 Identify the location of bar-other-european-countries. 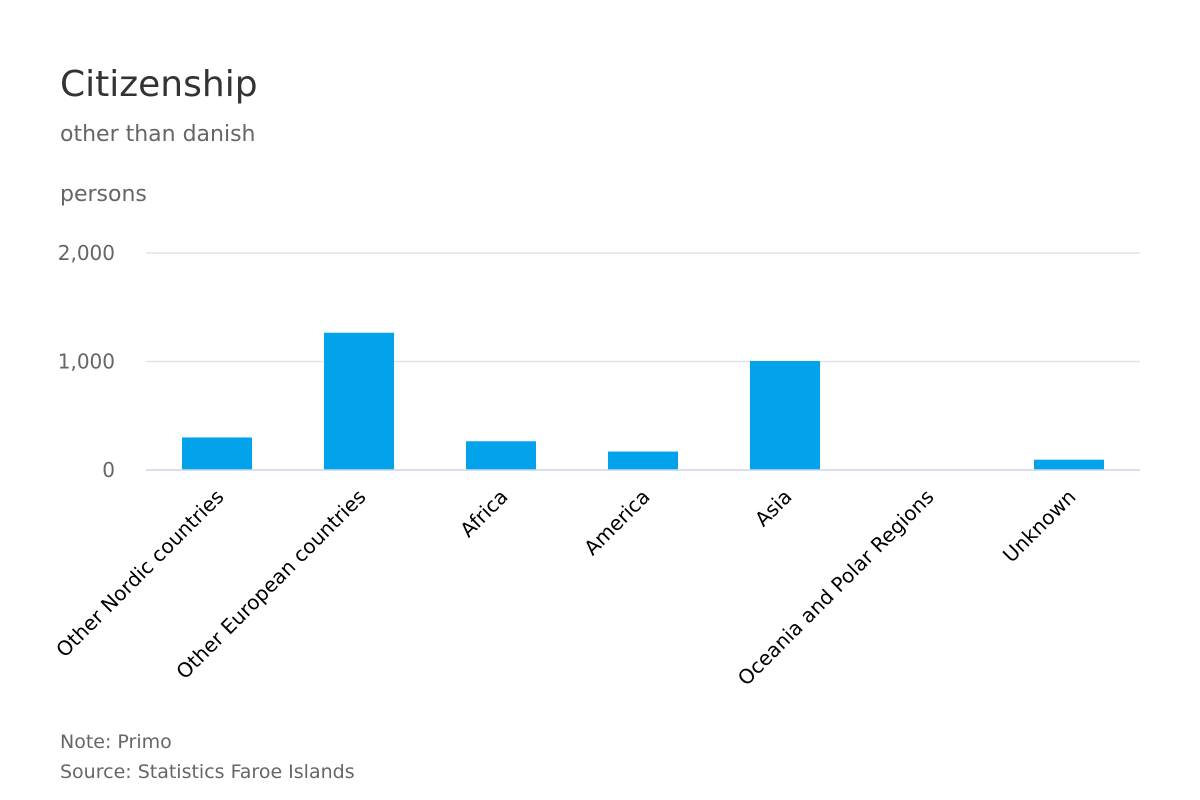
(359, 401).